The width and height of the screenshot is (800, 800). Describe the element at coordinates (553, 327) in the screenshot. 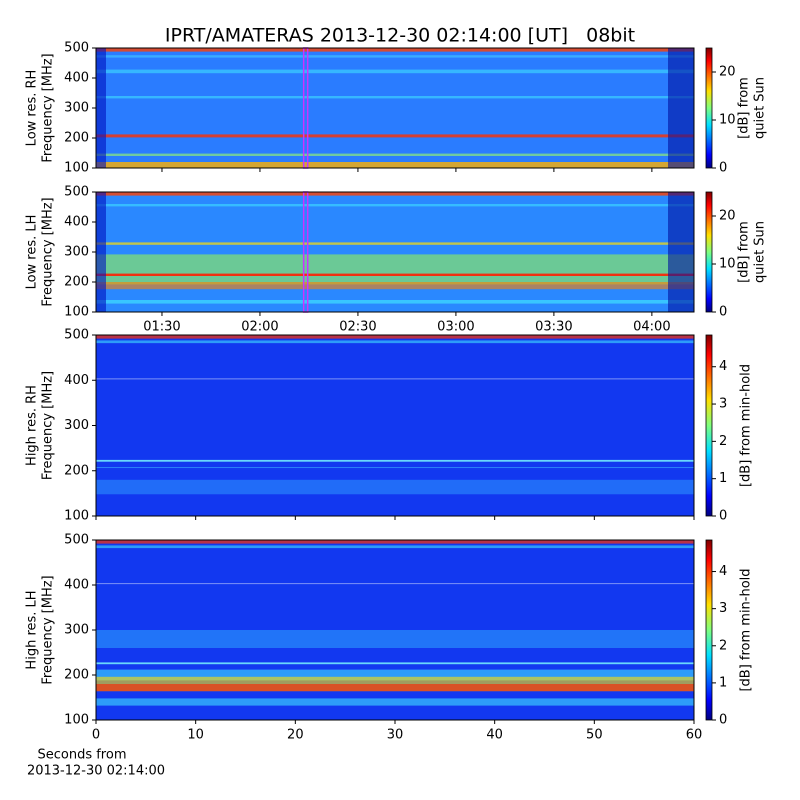

I see `x-tick-label: 03:30` at that location.